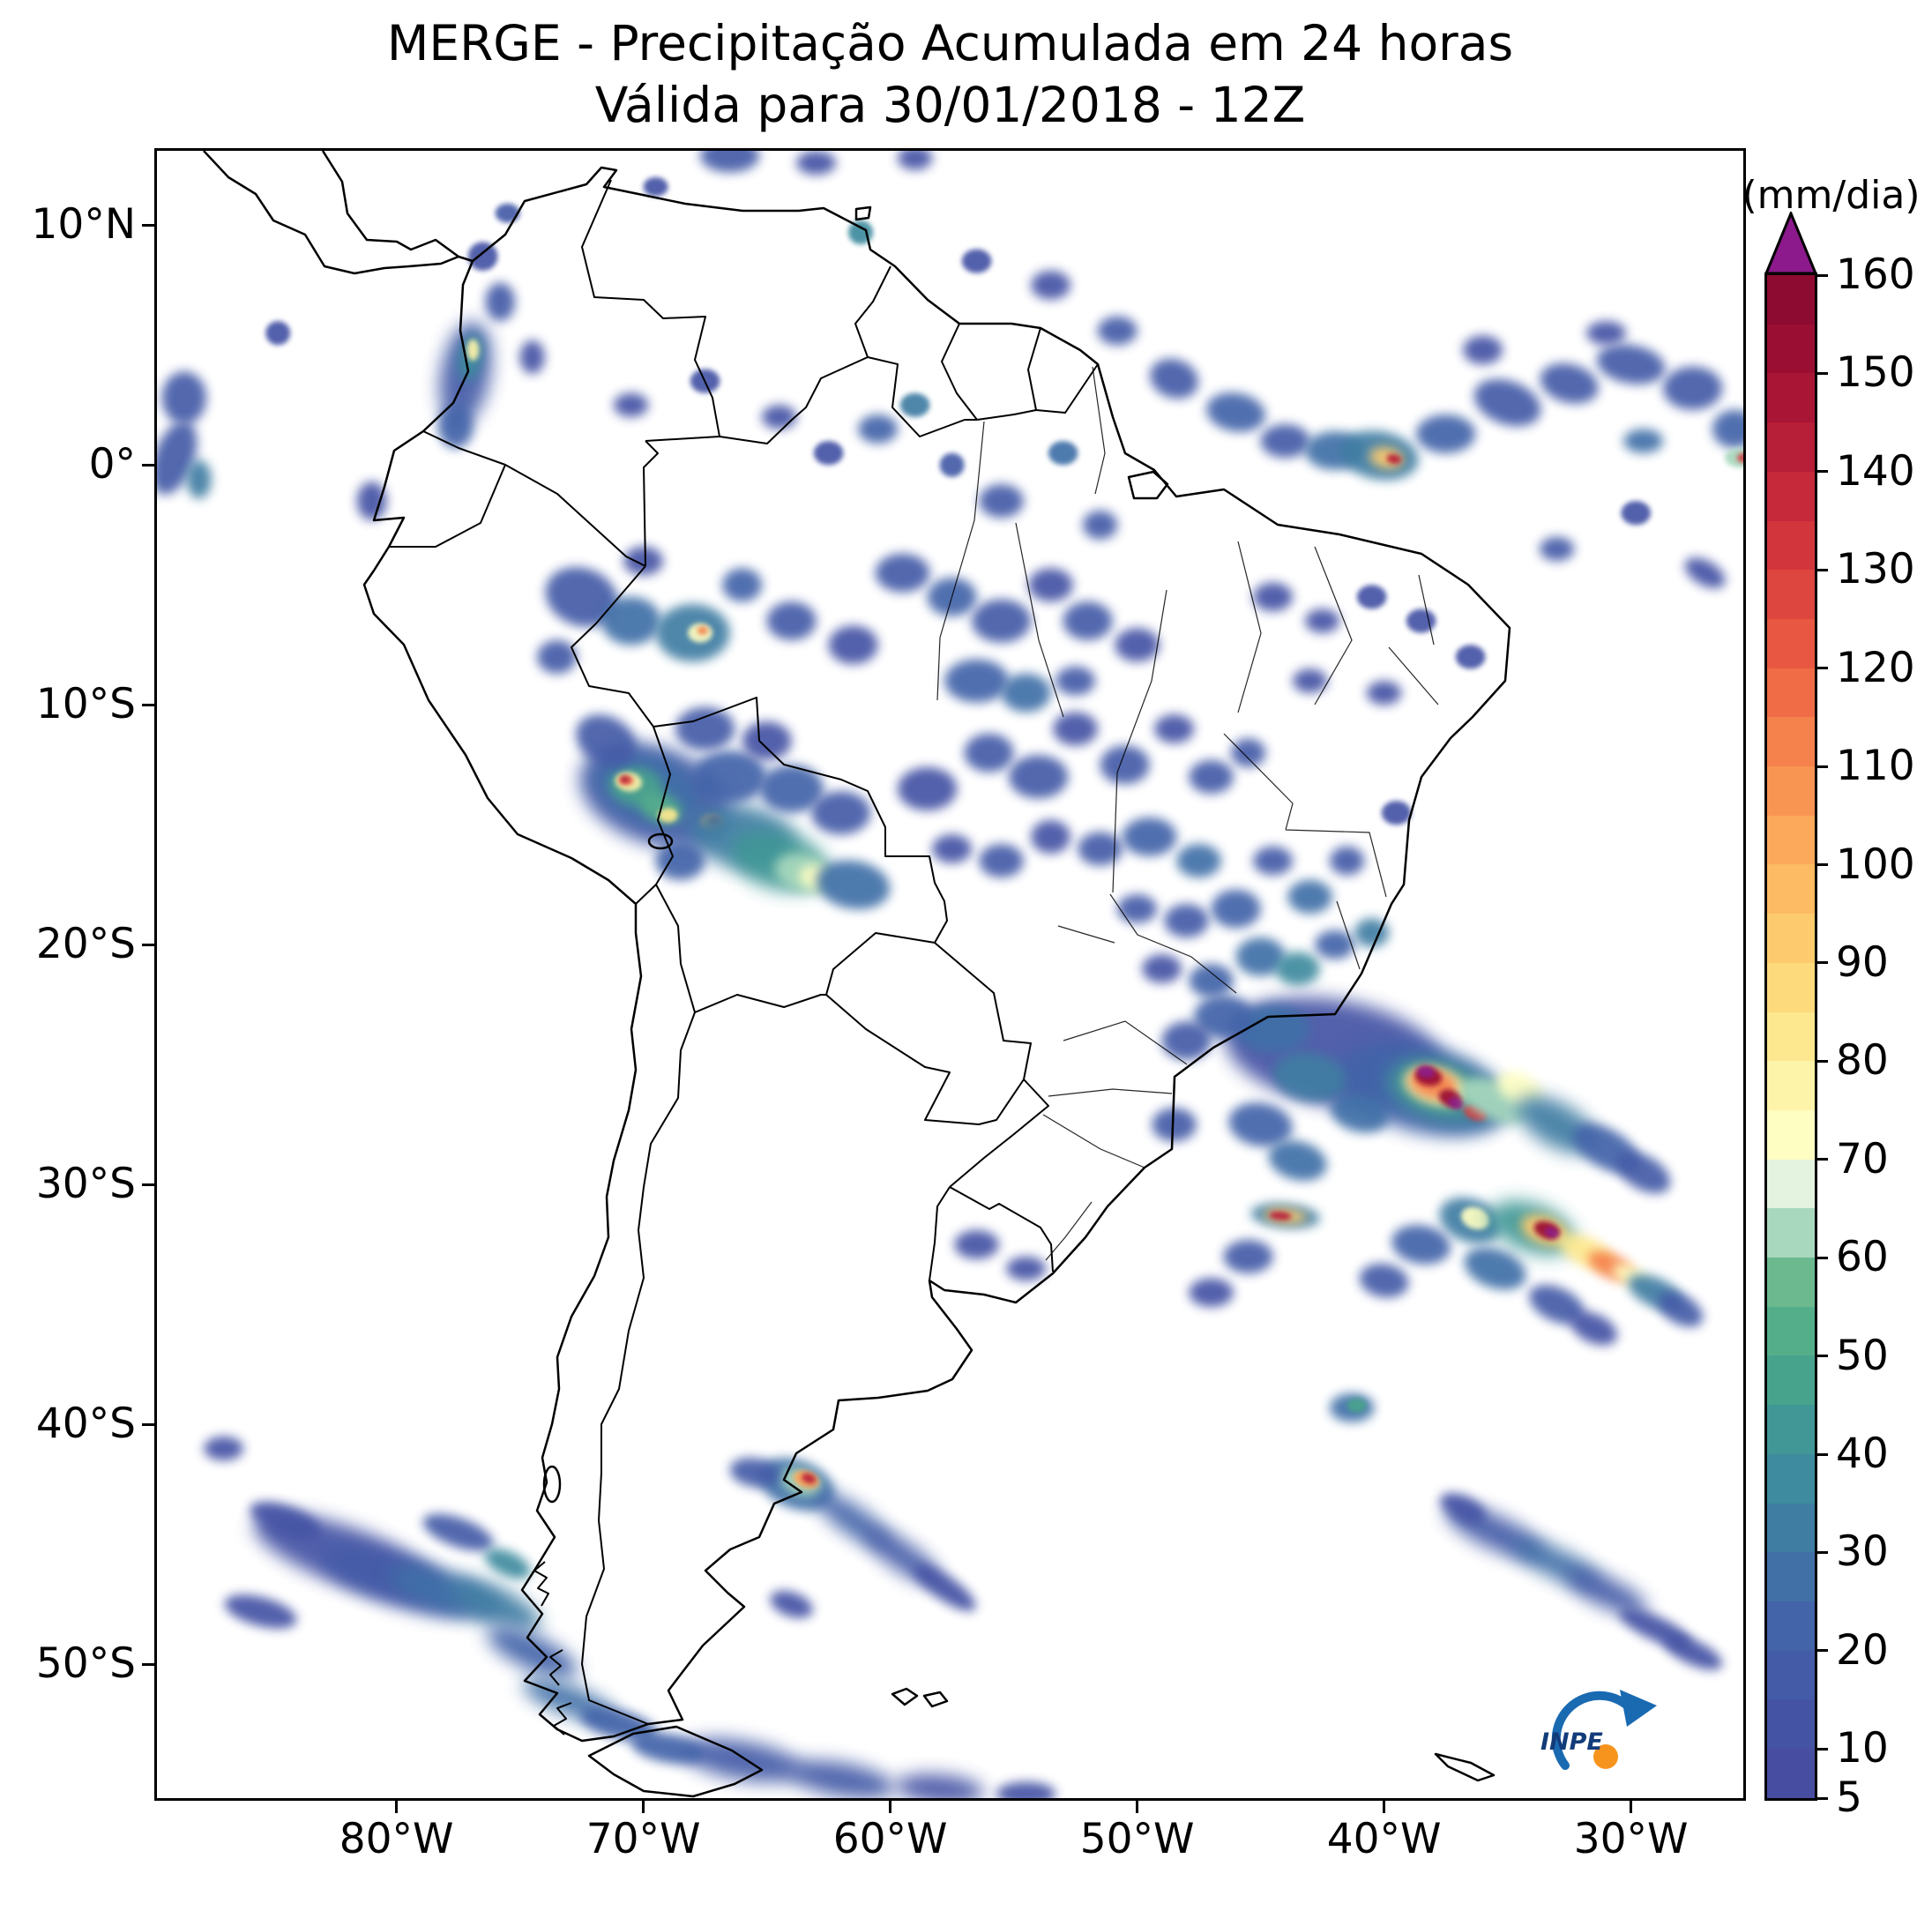 The height and width of the screenshot is (1911, 1932). Describe the element at coordinates (863, 213) in the screenshot. I see `trinidad-island` at that location.